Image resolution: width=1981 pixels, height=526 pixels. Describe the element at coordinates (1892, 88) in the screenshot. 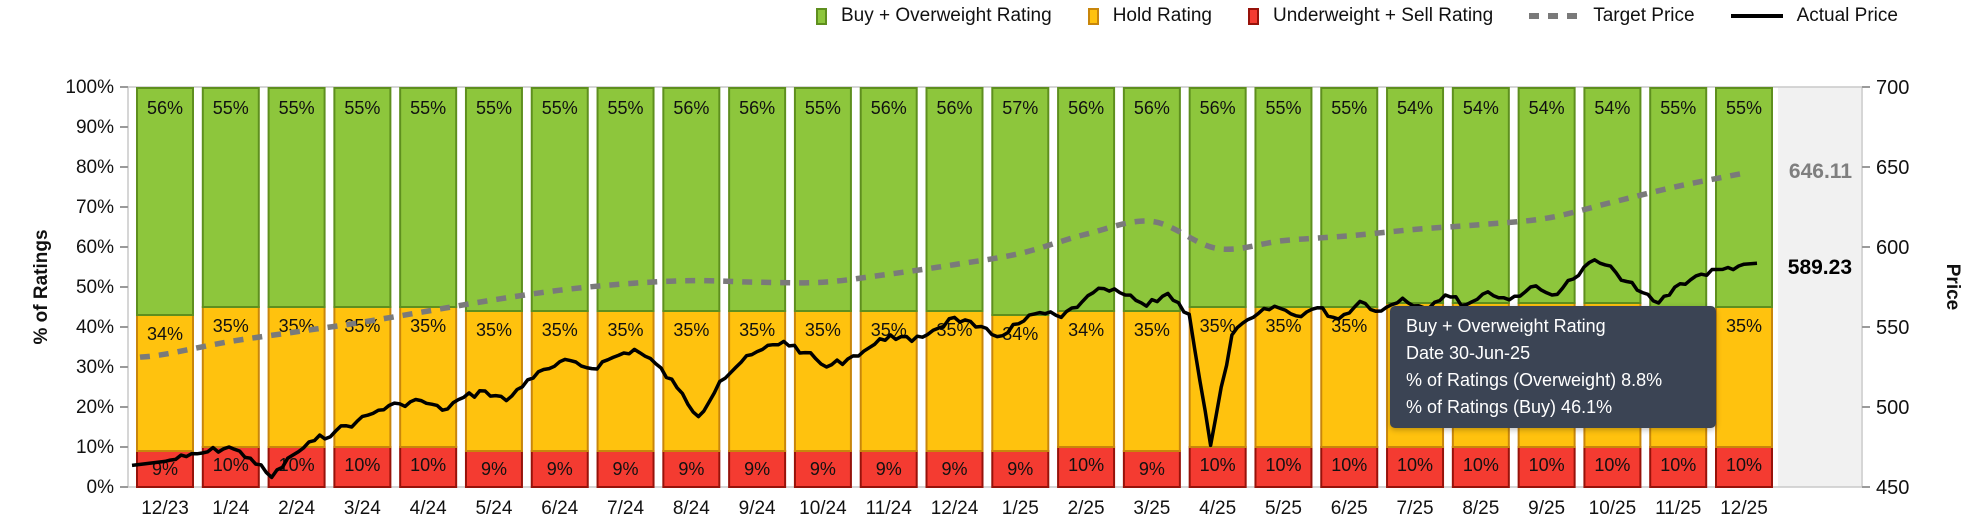

I see `axis-or-bar-label: 700` at that location.